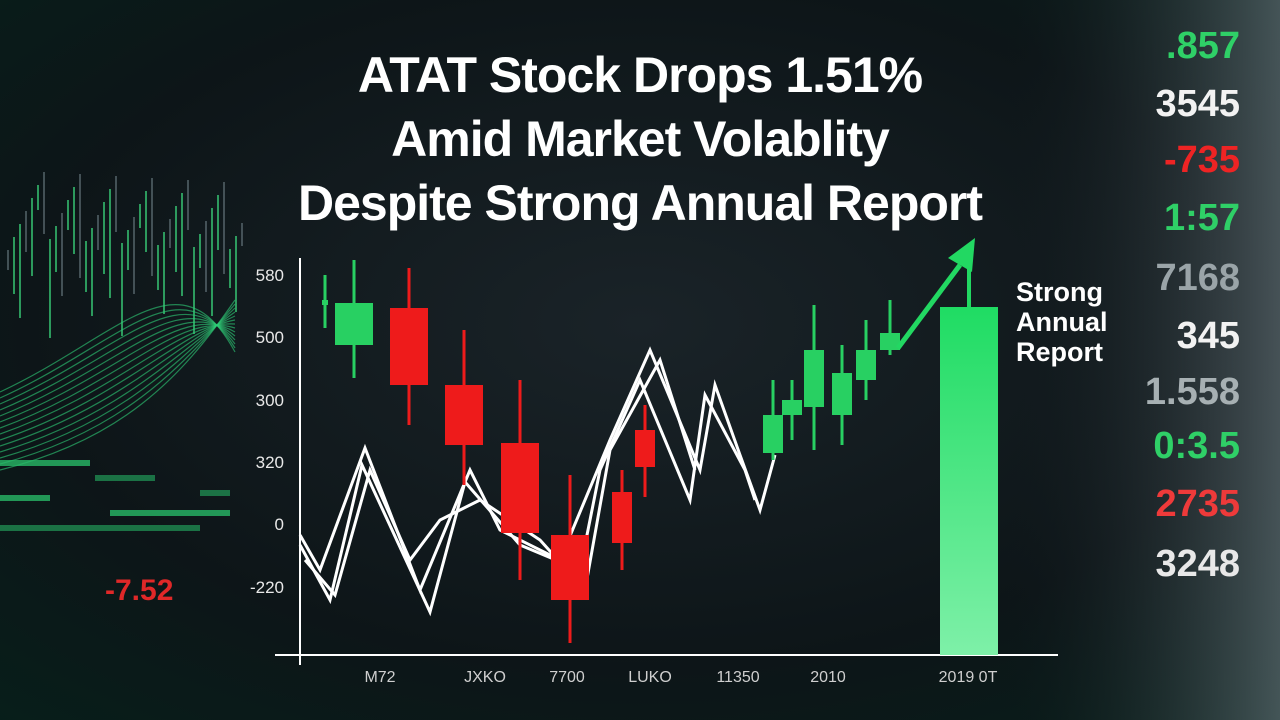 The height and width of the screenshot is (720, 1280). Describe the element at coordinates (1059, 352) in the screenshot. I see `annotation: Report` at that location.